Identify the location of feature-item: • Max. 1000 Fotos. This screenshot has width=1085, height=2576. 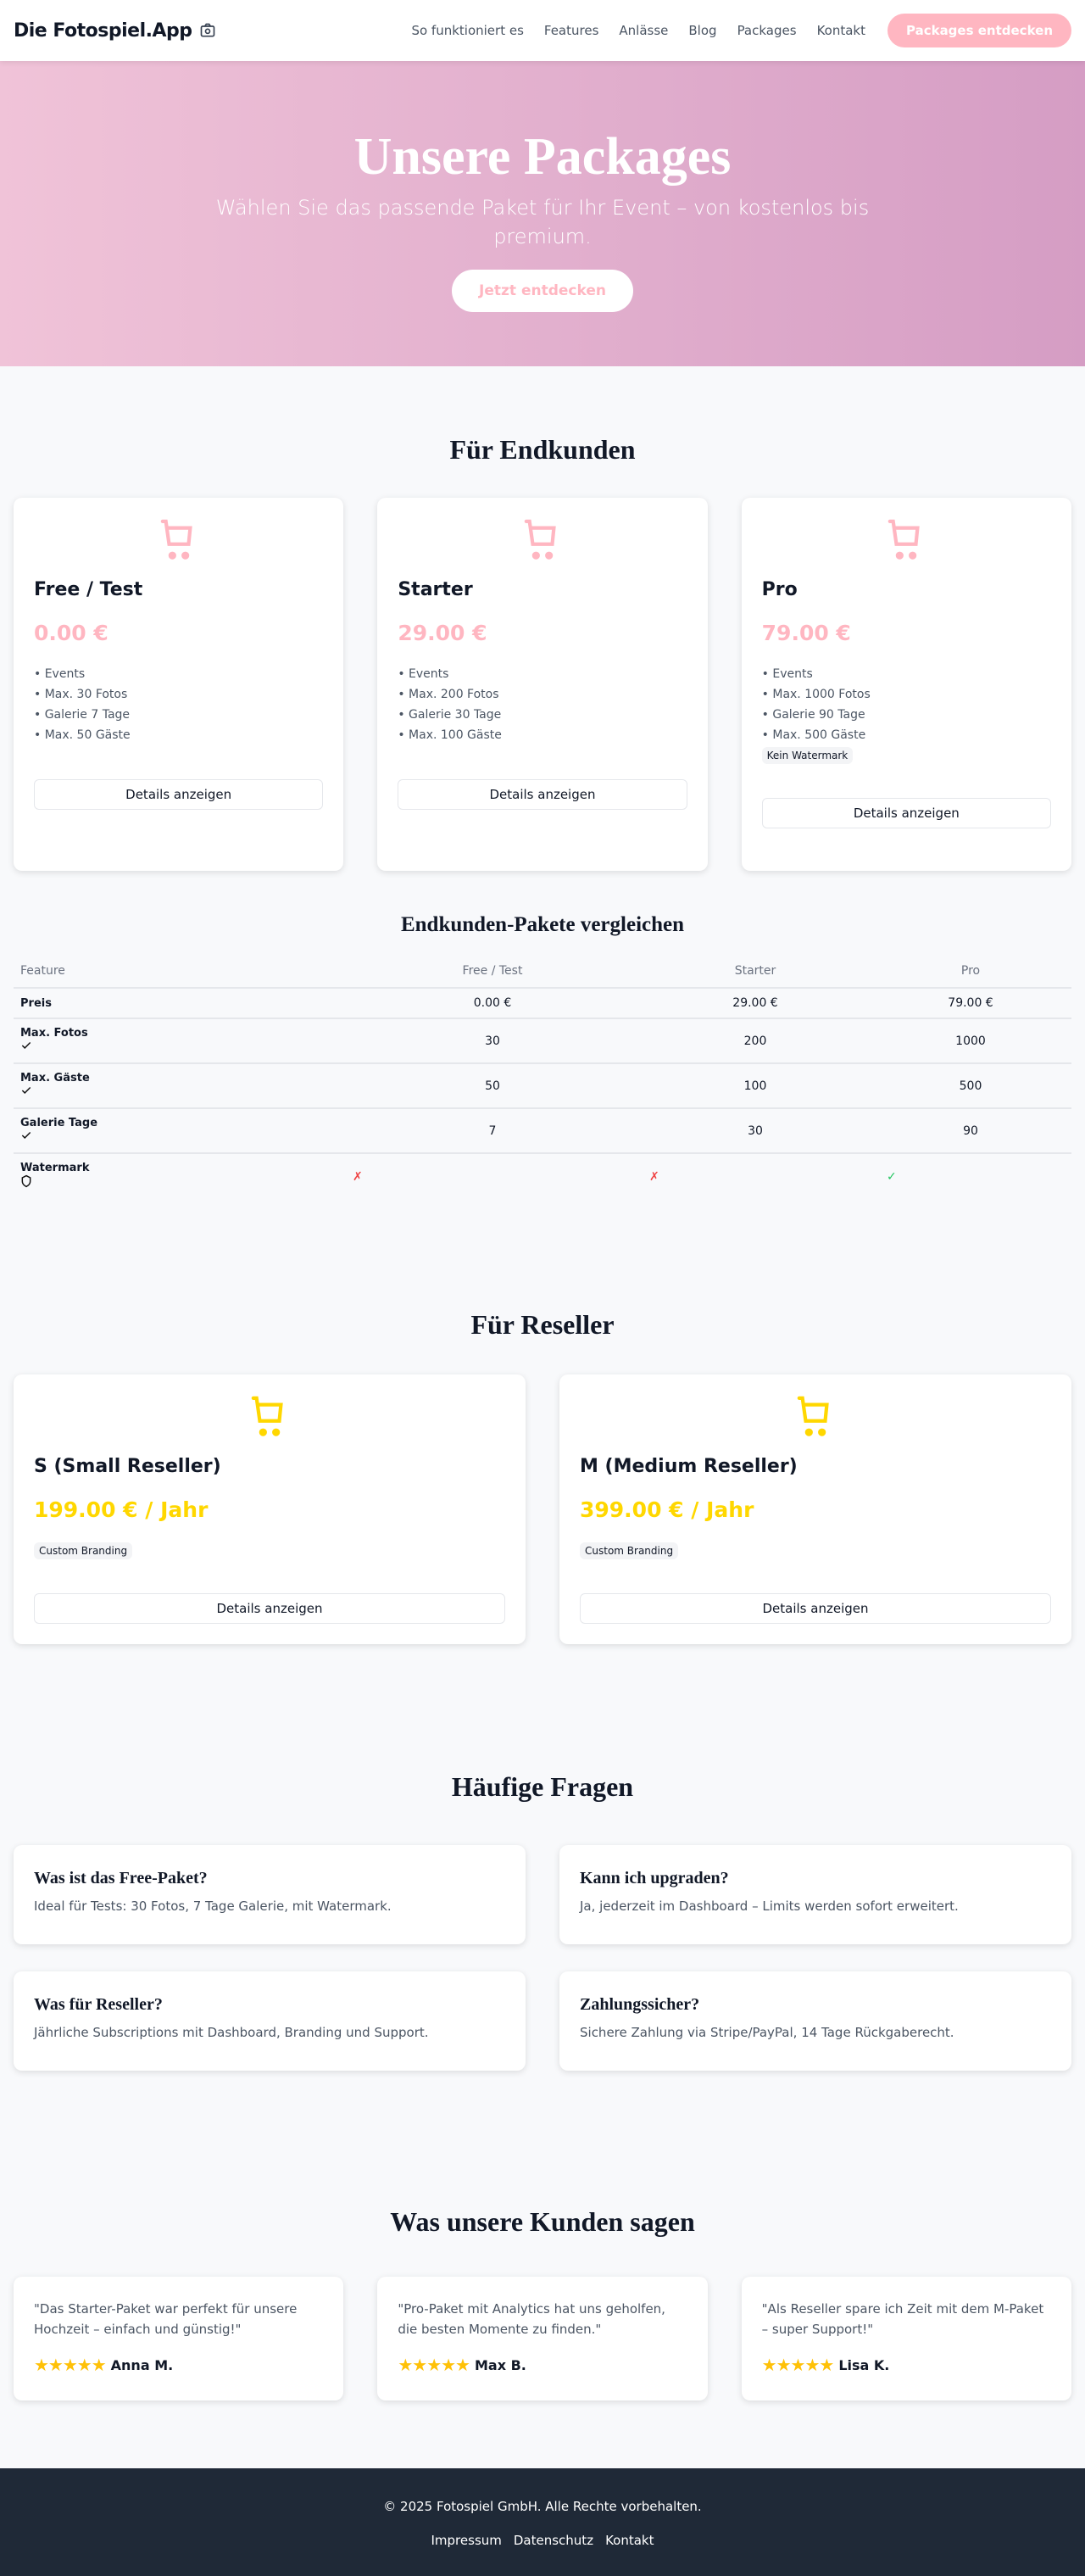
(816, 694).